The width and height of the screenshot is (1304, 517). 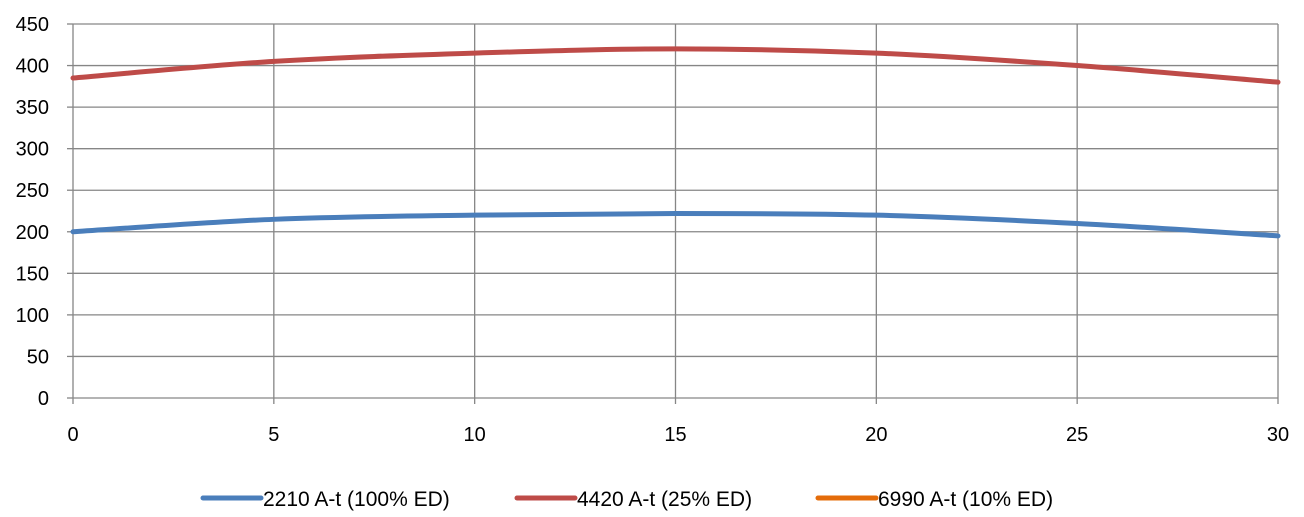 What do you see at coordinates (475, 435) in the screenshot?
I see `x-tick-label: 10` at bounding box center [475, 435].